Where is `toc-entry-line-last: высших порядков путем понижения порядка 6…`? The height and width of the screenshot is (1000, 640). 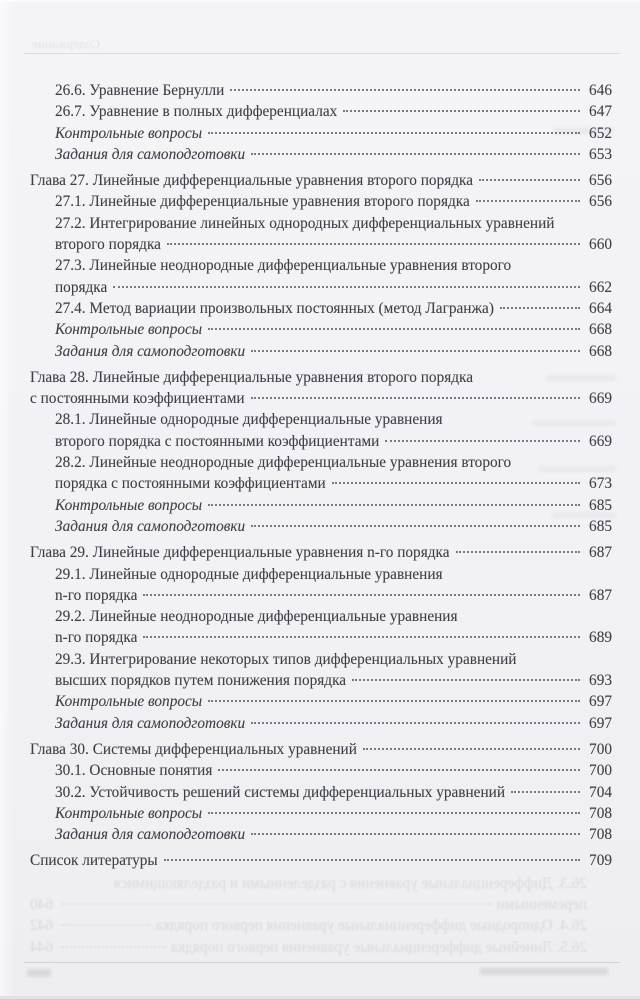
toc-entry-line-last: высших порядков путем понижения порядка 6… is located at coordinates (321, 680).